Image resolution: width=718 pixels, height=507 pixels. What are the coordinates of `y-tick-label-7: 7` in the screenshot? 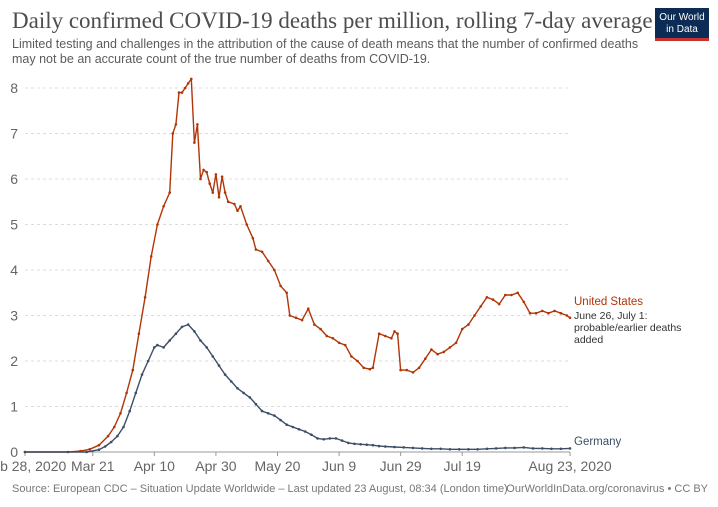 It's located at (14, 134).